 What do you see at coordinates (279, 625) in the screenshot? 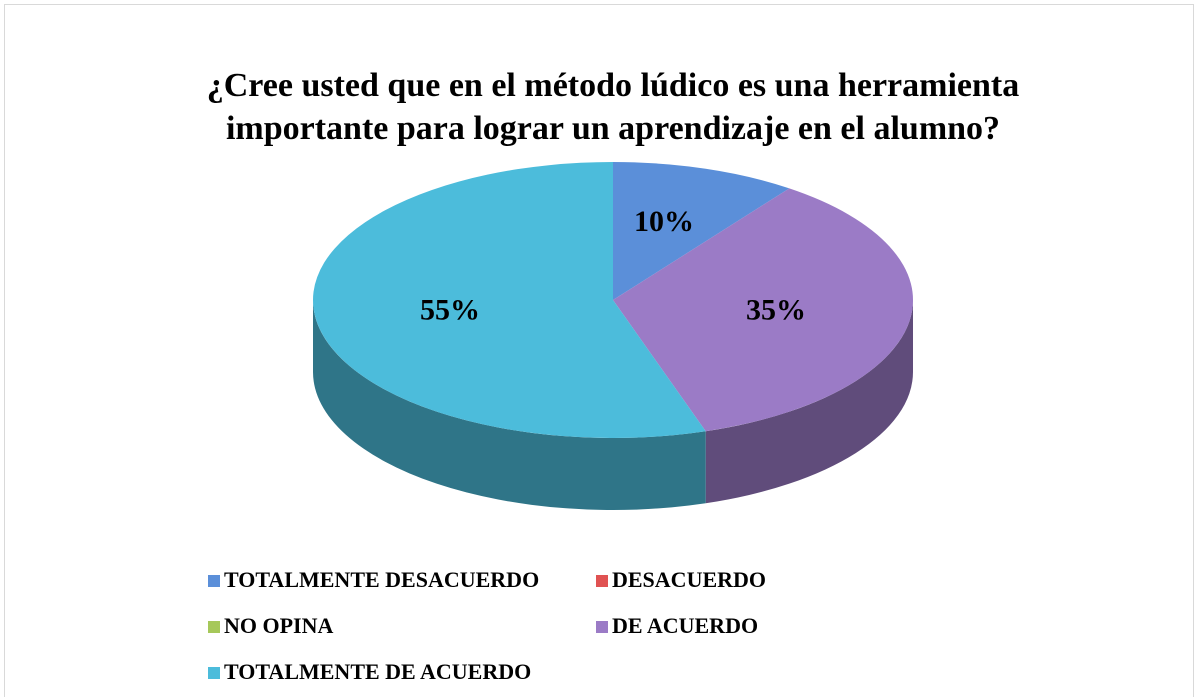
I see `legend-label: NO OPINA` at bounding box center [279, 625].